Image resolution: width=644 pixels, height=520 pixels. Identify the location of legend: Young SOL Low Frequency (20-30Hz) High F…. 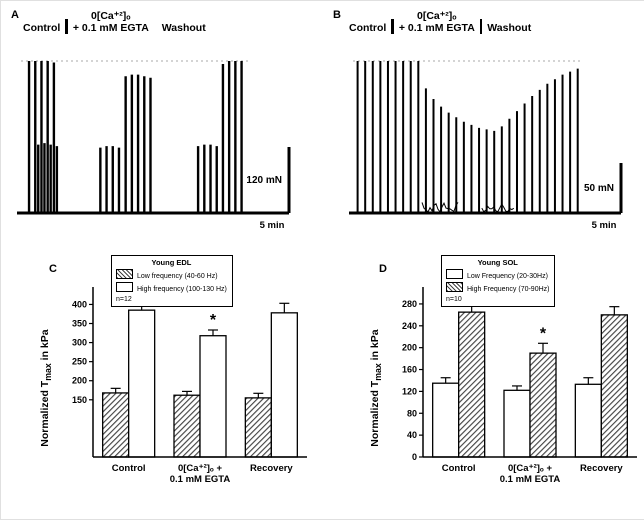
(498, 281).